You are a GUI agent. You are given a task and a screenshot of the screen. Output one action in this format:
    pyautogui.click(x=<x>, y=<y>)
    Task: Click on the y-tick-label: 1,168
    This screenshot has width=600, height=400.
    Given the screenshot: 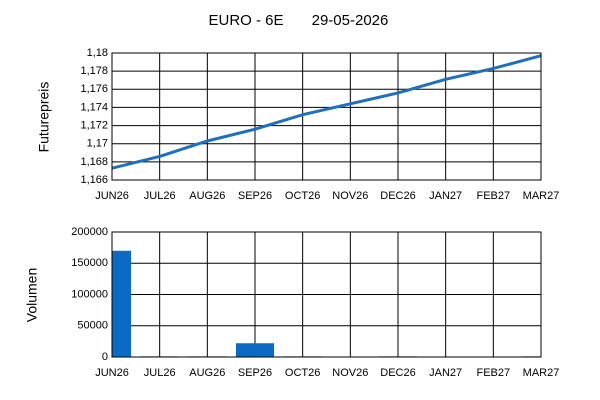 What is the action you would take?
    pyautogui.click(x=94, y=162)
    